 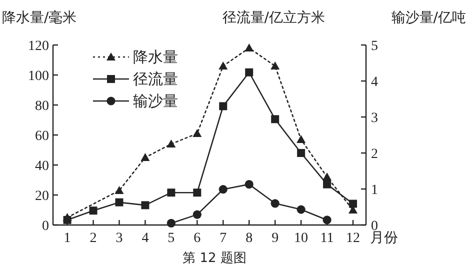 I want to click on title: 第 12 题图, so click(x=214, y=258).